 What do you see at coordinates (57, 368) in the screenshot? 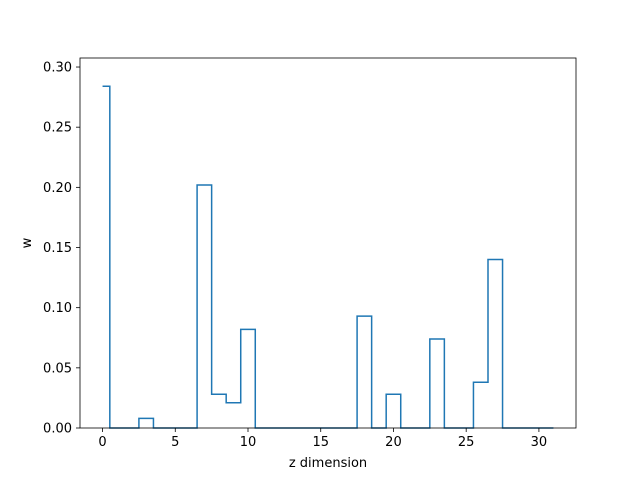
I see `y-tick-label: 0.05` at bounding box center [57, 368].